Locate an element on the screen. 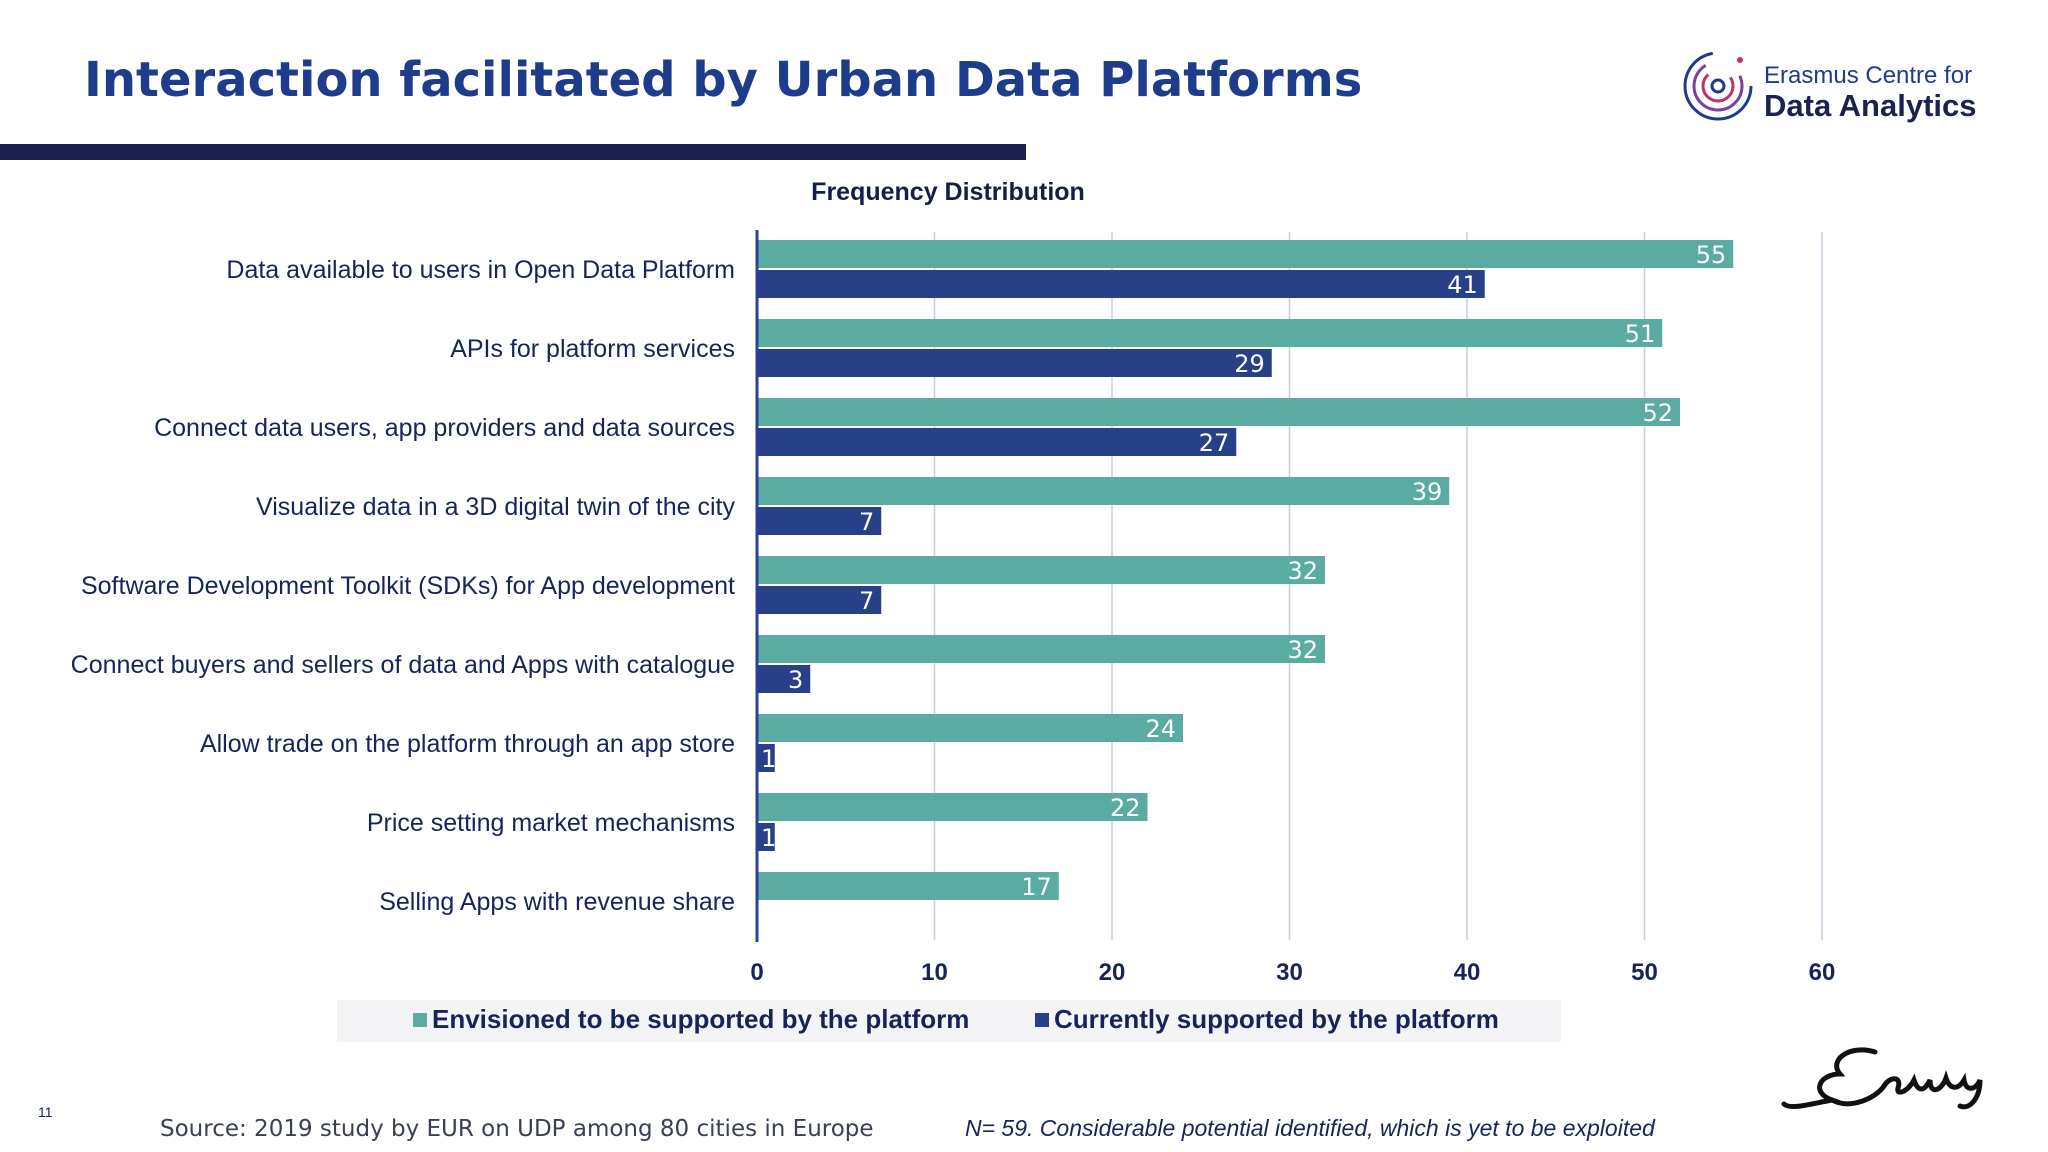 The height and width of the screenshot is (1152, 2048). erasmus-signature is located at coordinates (1882, 1078).